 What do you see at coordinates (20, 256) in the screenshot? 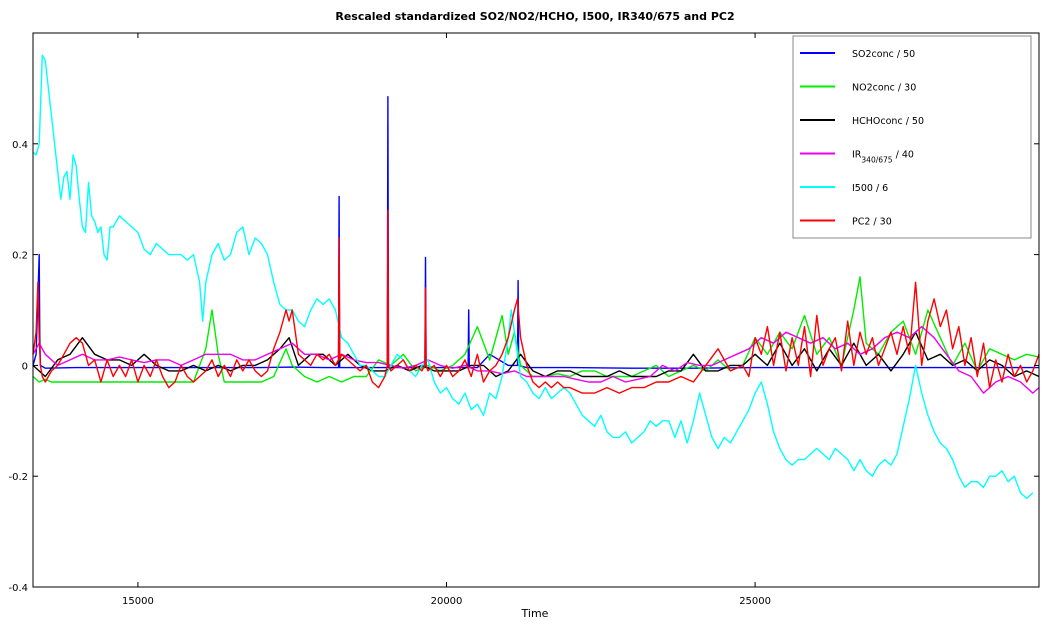
I see `y-tick-label: 0.2` at bounding box center [20, 256].